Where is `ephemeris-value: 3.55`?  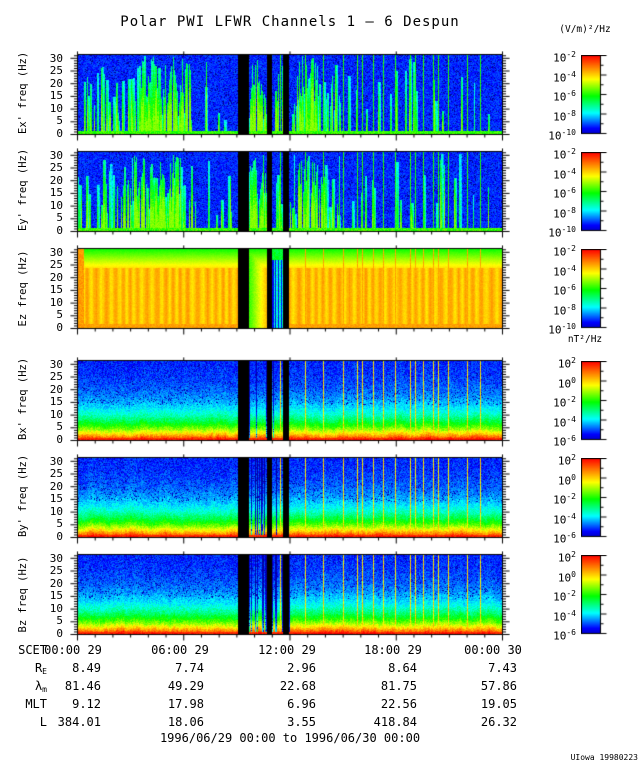
ephemeris-value: 3.55 is located at coordinates (301, 722).